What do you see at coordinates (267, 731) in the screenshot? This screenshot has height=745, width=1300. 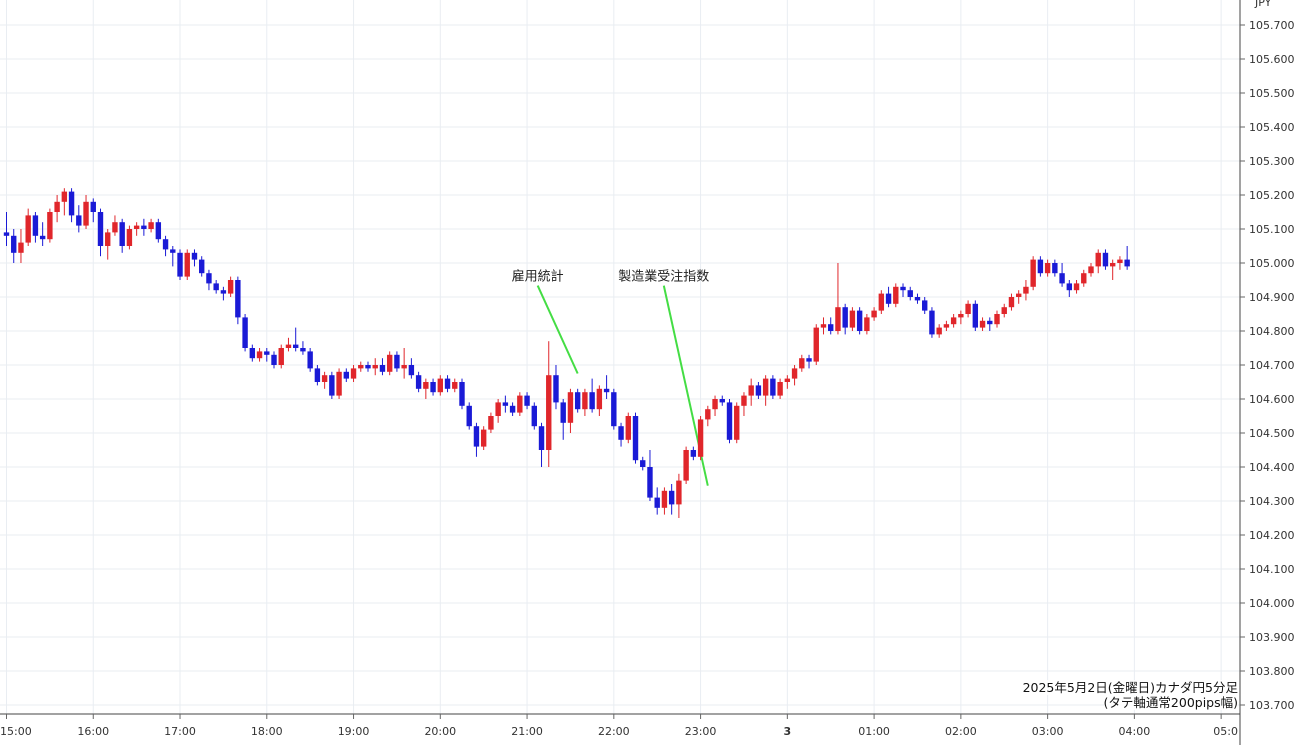 I see `x-tick-label: 18:00` at bounding box center [267, 731].